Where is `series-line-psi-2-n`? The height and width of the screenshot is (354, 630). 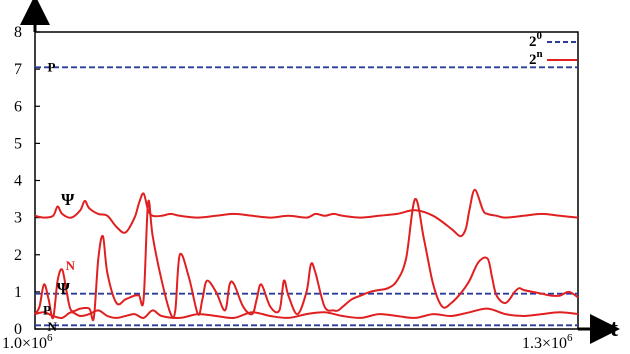 series-line-psi-2-n is located at coordinates (306, 213).